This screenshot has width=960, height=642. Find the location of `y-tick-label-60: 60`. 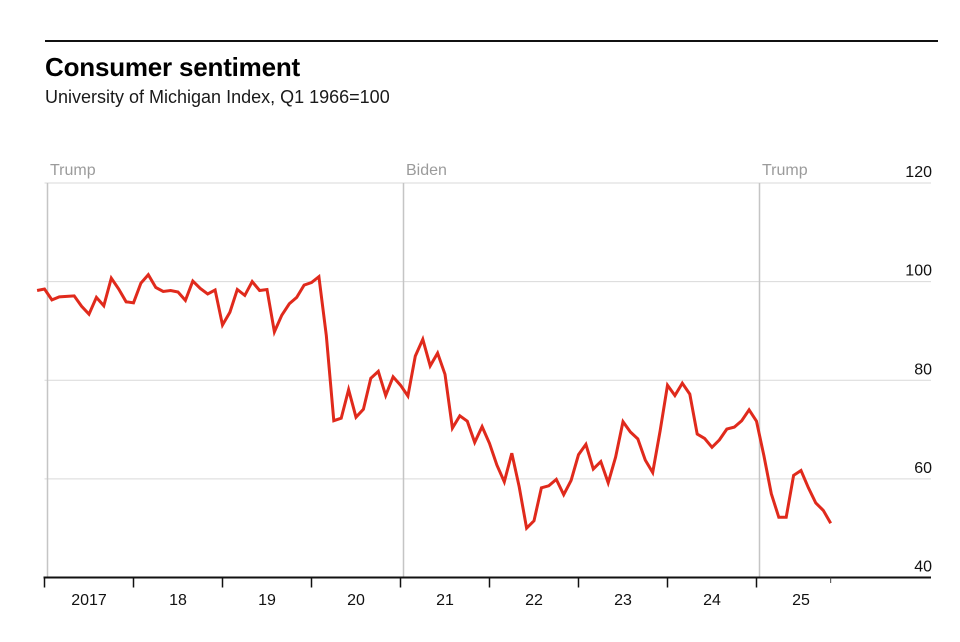

y-tick-label-60: 60 is located at coordinates (923, 468).